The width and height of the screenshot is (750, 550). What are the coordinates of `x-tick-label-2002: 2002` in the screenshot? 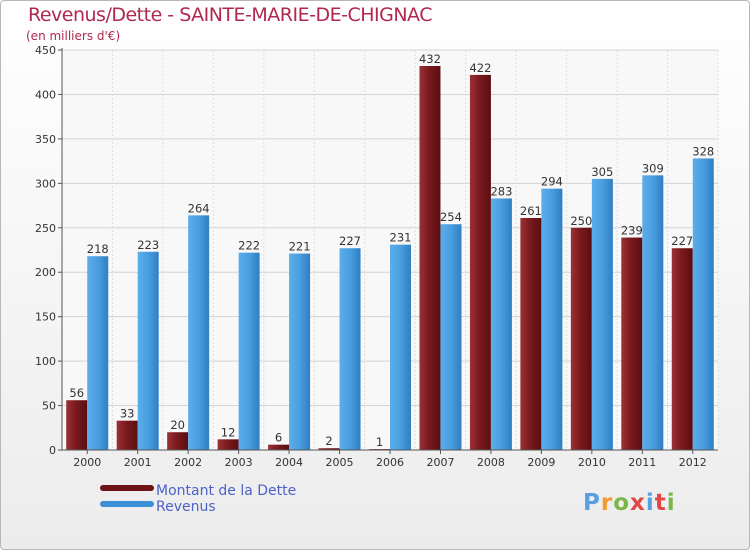 It's located at (188, 462).